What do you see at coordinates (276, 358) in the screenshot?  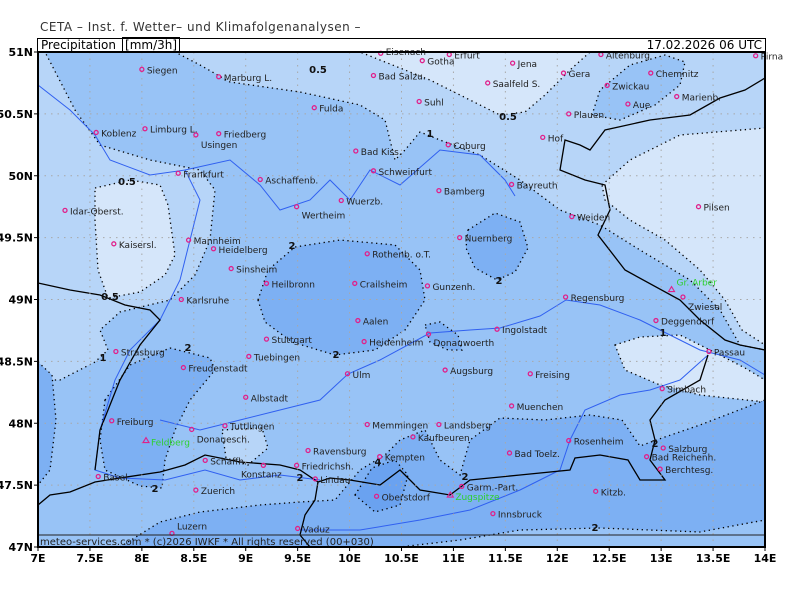 I see `city-label: Tuebingen` at bounding box center [276, 358].